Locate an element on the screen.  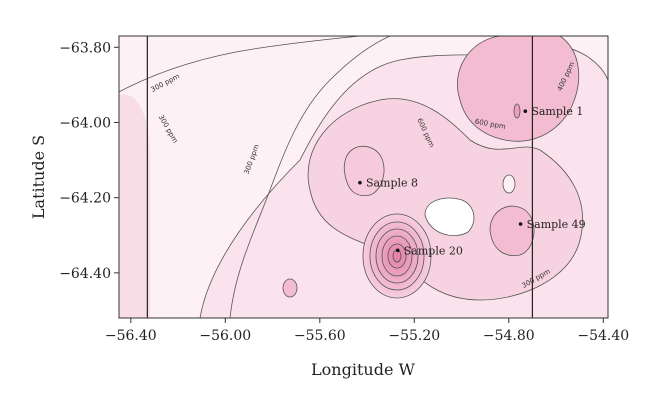
isoline-west is located at coordinates (240, 64).